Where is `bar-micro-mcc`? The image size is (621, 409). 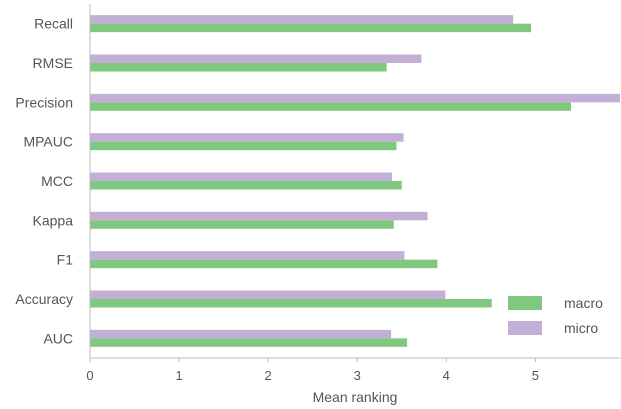 bar-micro-mcc is located at coordinates (241, 176).